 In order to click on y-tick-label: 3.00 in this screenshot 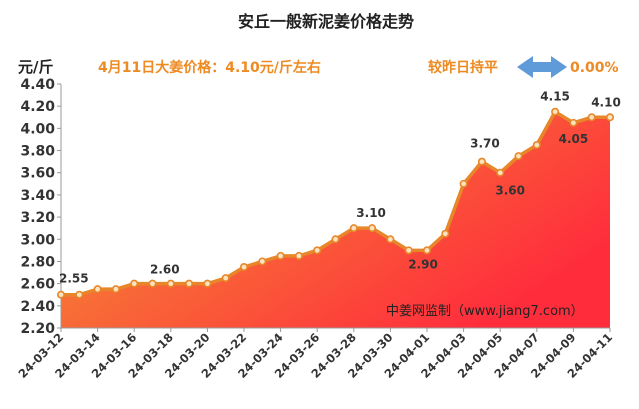, I will do `click(37, 240)`.